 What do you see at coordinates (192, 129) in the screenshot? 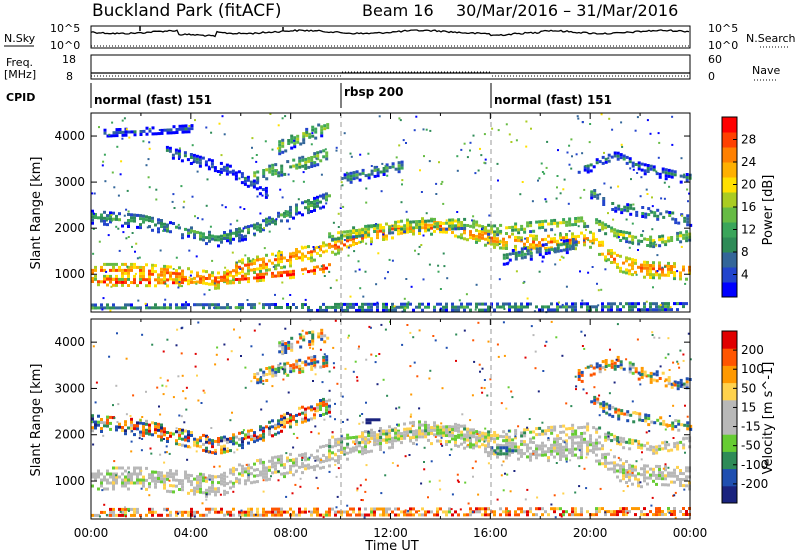
I see `power-cell-1964` at bounding box center [192, 129].